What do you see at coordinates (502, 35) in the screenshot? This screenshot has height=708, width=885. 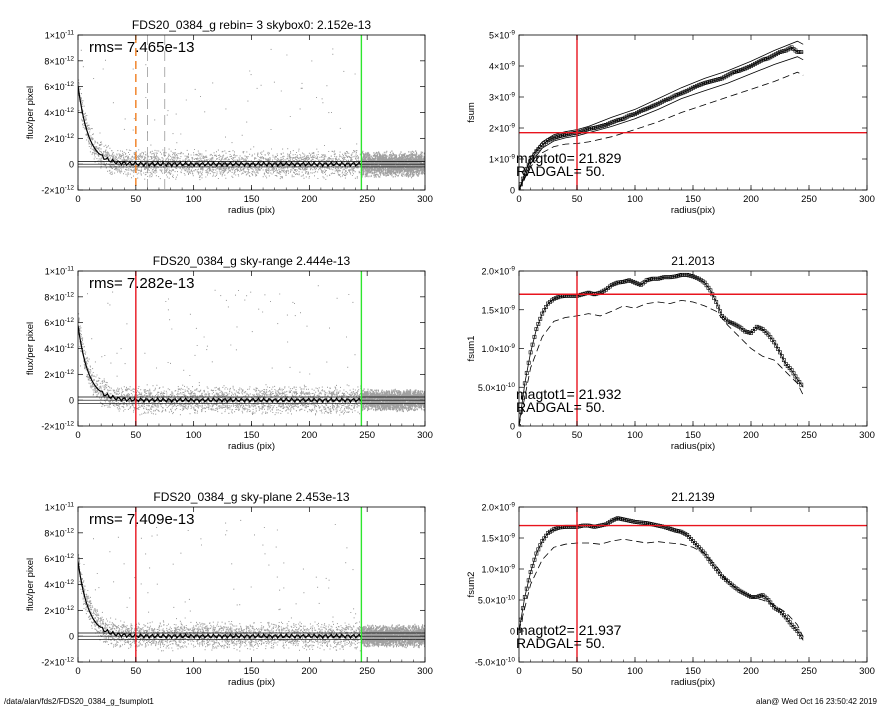 I see `y-tick-label: 5×10⁻⁹` at bounding box center [502, 35].